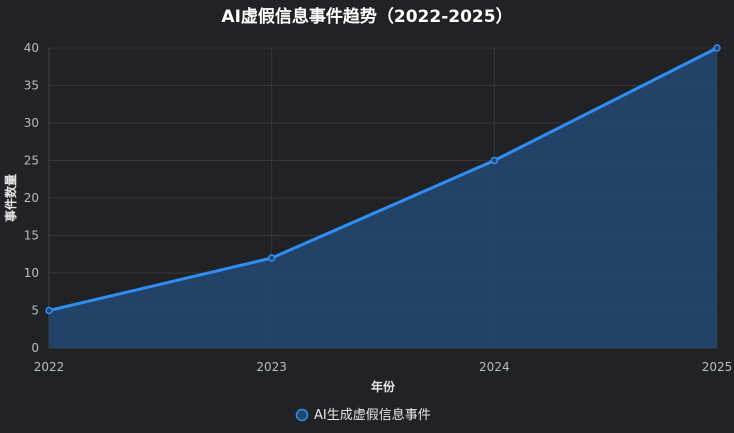  I want to click on x-axis-ticks: 2022 2023 2024 2025, so click(383, 367).